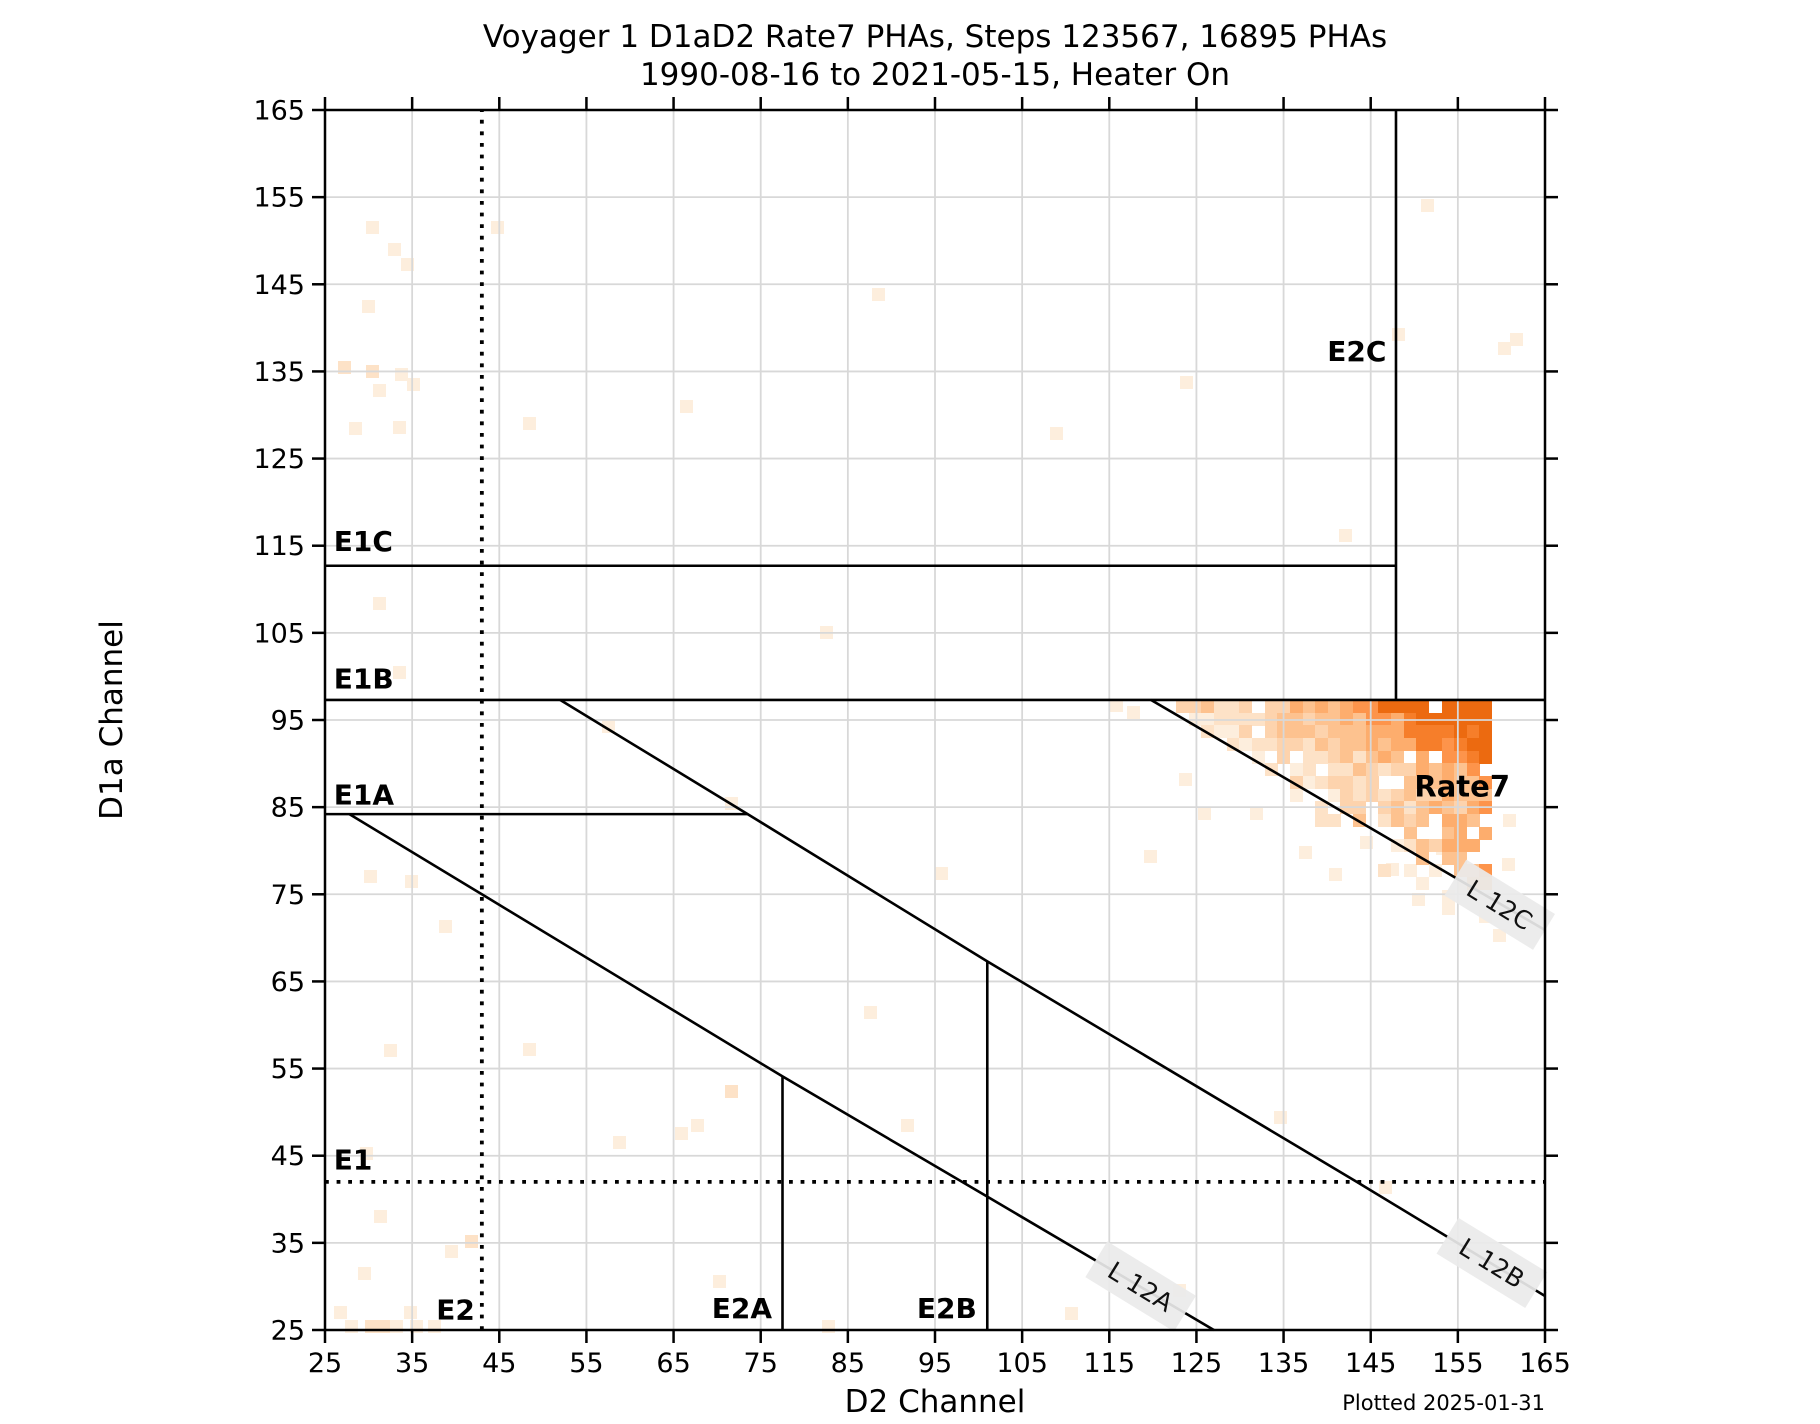 The image size is (1820, 1424). I want to click on y-tick-label: 65, so click(288, 982).